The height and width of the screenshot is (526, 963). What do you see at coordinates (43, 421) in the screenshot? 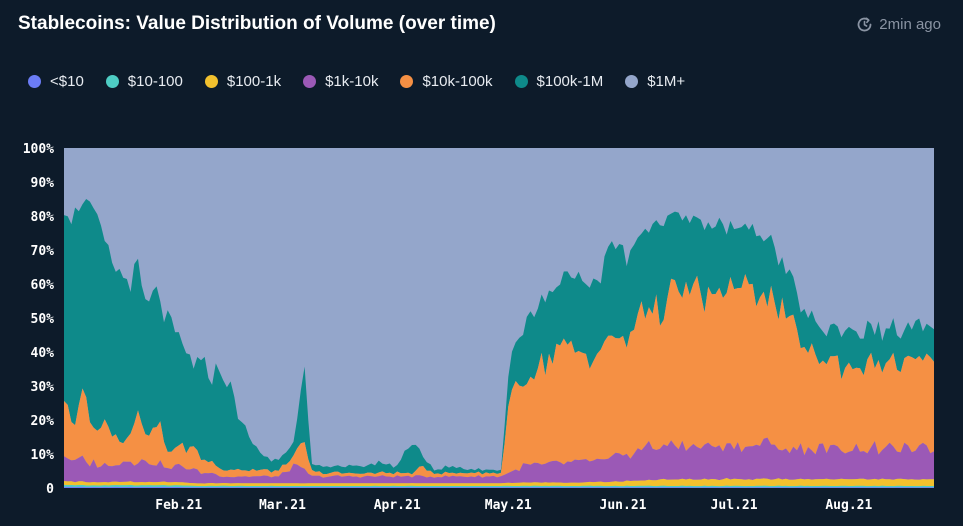
I see `y-tick-label: 20%` at bounding box center [43, 421].